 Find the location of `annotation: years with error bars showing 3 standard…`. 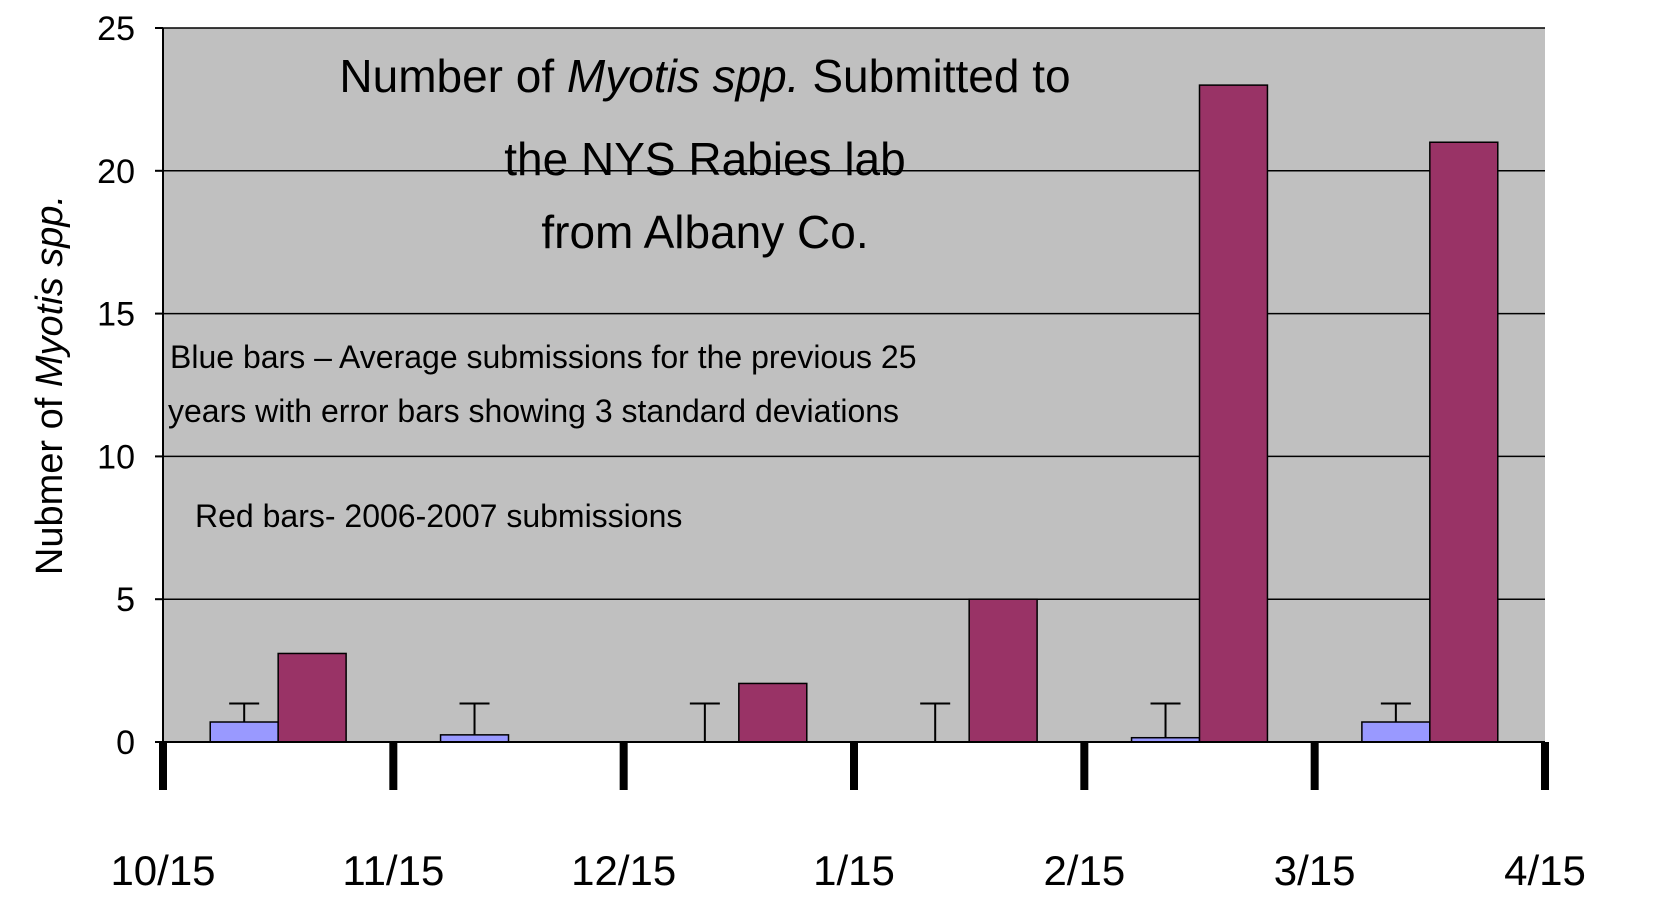

annotation: years with error bars showing 3 standard… is located at coordinates (533, 411).